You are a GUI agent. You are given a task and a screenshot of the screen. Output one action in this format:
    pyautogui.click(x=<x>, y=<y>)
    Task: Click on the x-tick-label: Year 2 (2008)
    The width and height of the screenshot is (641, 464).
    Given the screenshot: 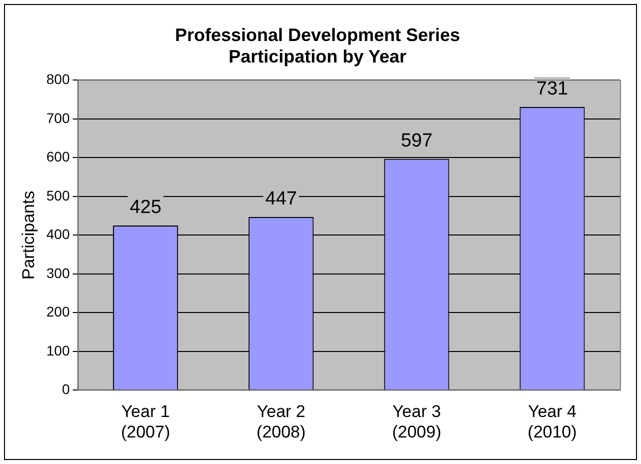 What is the action you would take?
    pyautogui.click(x=281, y=422)
    